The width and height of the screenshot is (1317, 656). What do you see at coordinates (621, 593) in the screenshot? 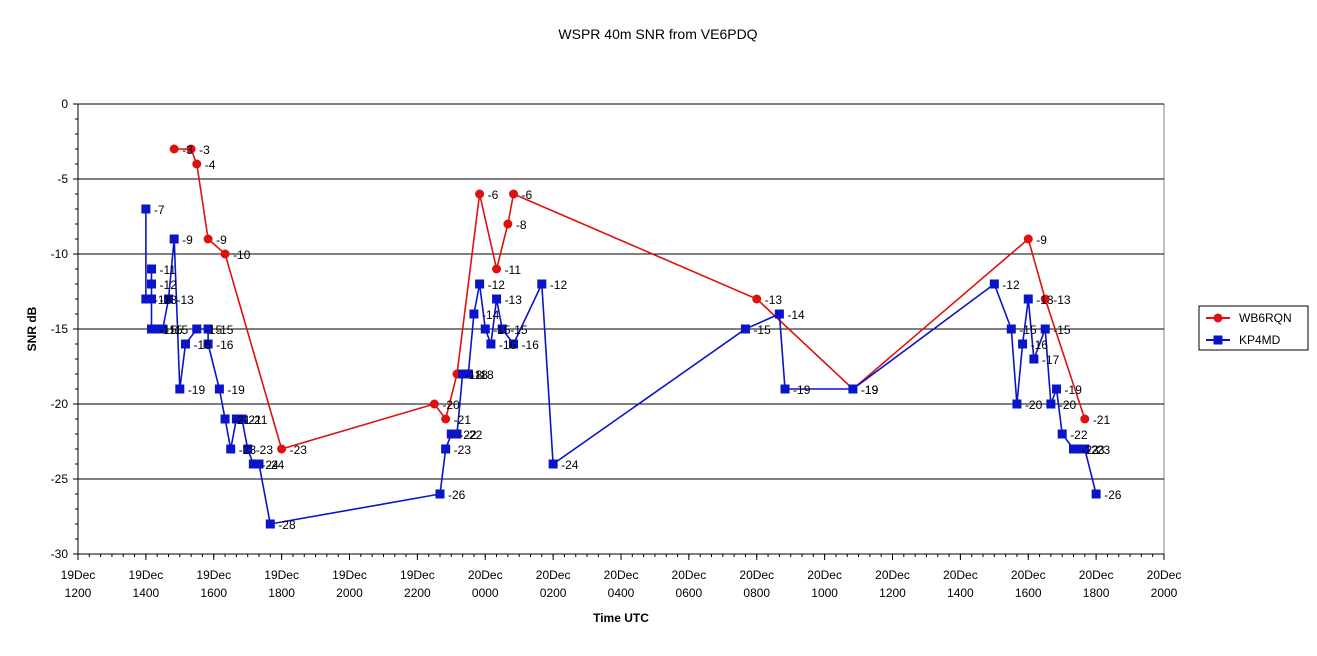
I see `x-tick-label-time: 0400` at bounding box center [621, 593].